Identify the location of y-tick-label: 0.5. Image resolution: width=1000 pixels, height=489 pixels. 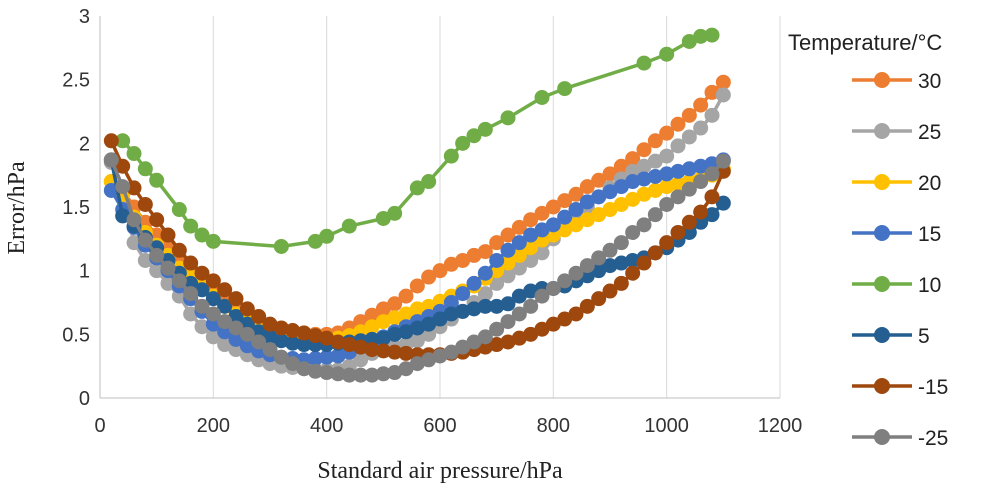
(76, 335).